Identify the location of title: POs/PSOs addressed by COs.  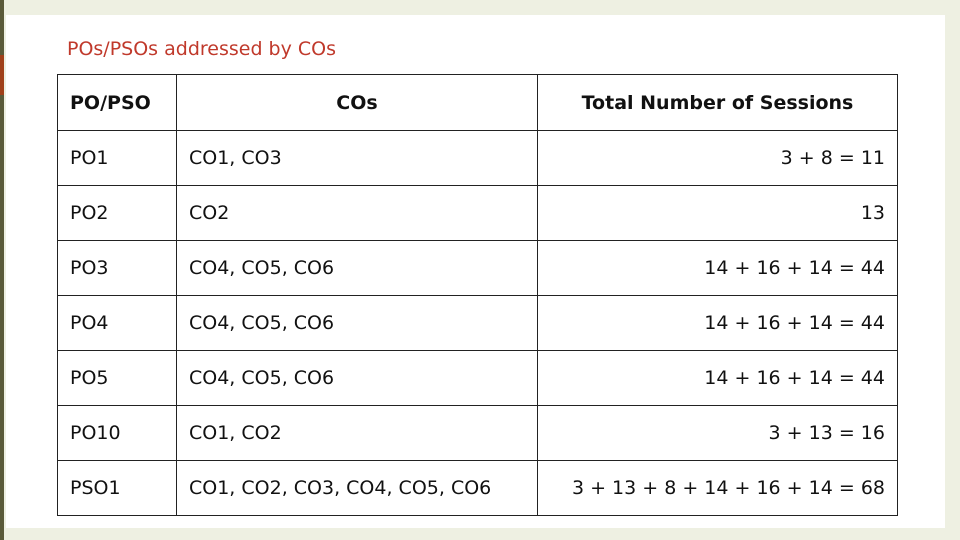
(202, 49).